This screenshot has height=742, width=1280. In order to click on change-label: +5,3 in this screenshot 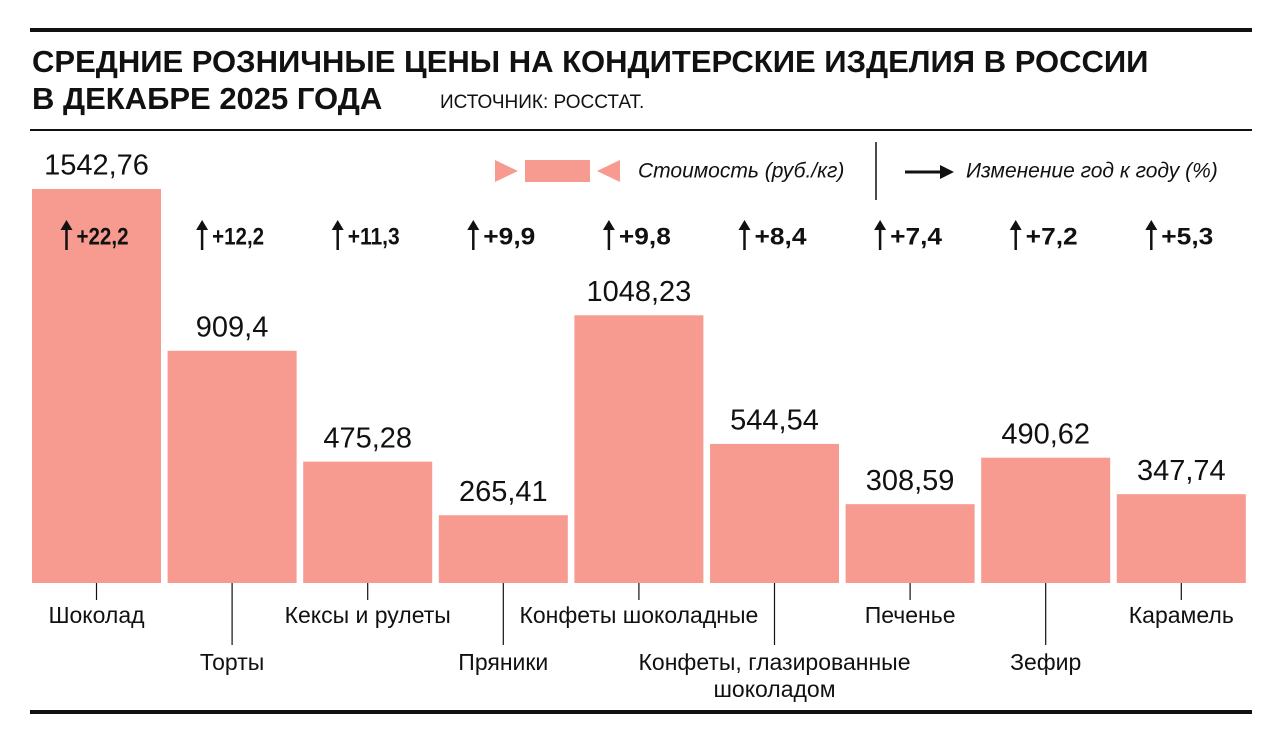, I will do `click(1187, 236)`.